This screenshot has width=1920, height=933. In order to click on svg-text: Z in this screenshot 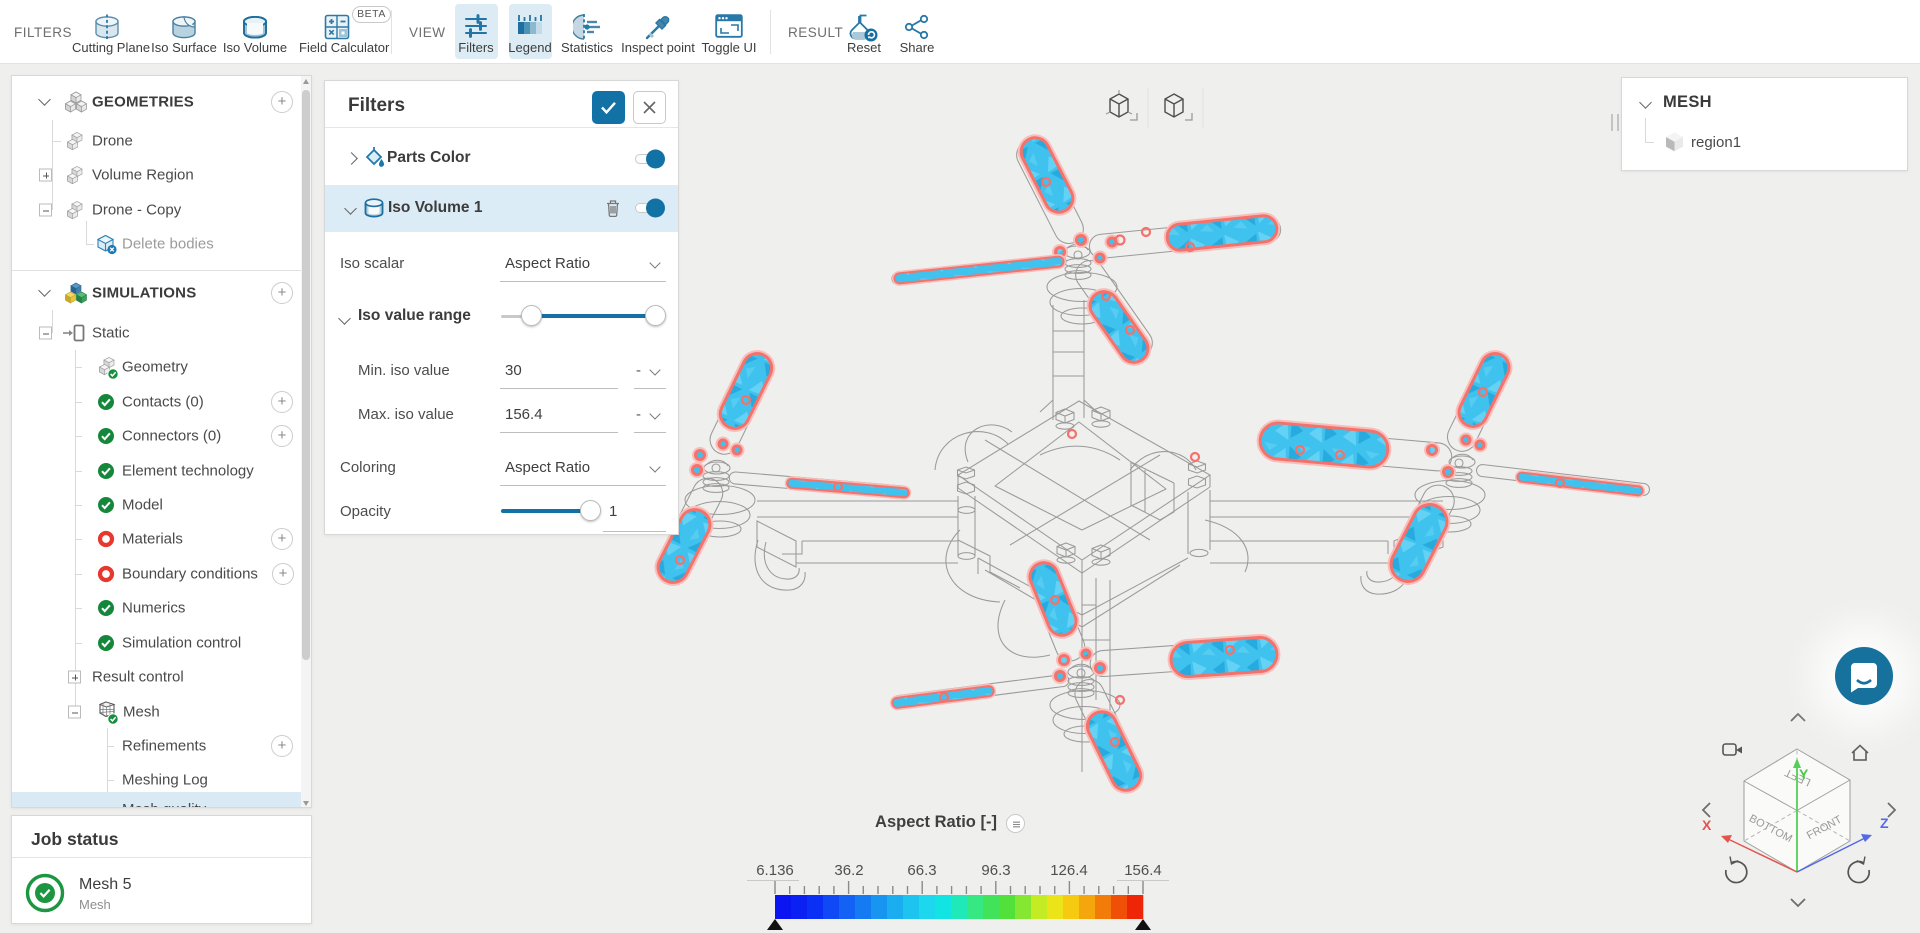, I will do `click(1884, 823)`.